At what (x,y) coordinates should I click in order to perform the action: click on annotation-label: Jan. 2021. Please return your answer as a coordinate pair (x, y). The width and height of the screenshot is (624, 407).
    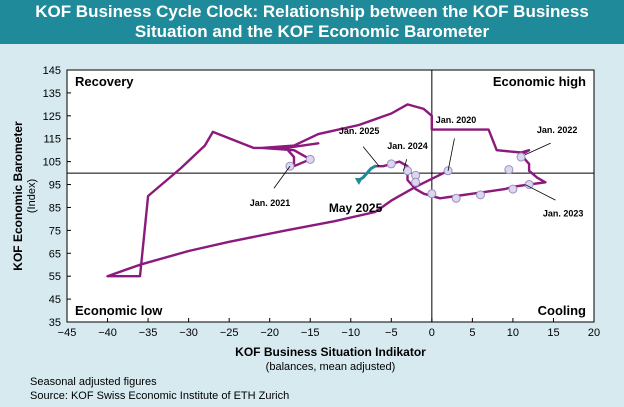
    Looking at the image, I should click on (270, 203).